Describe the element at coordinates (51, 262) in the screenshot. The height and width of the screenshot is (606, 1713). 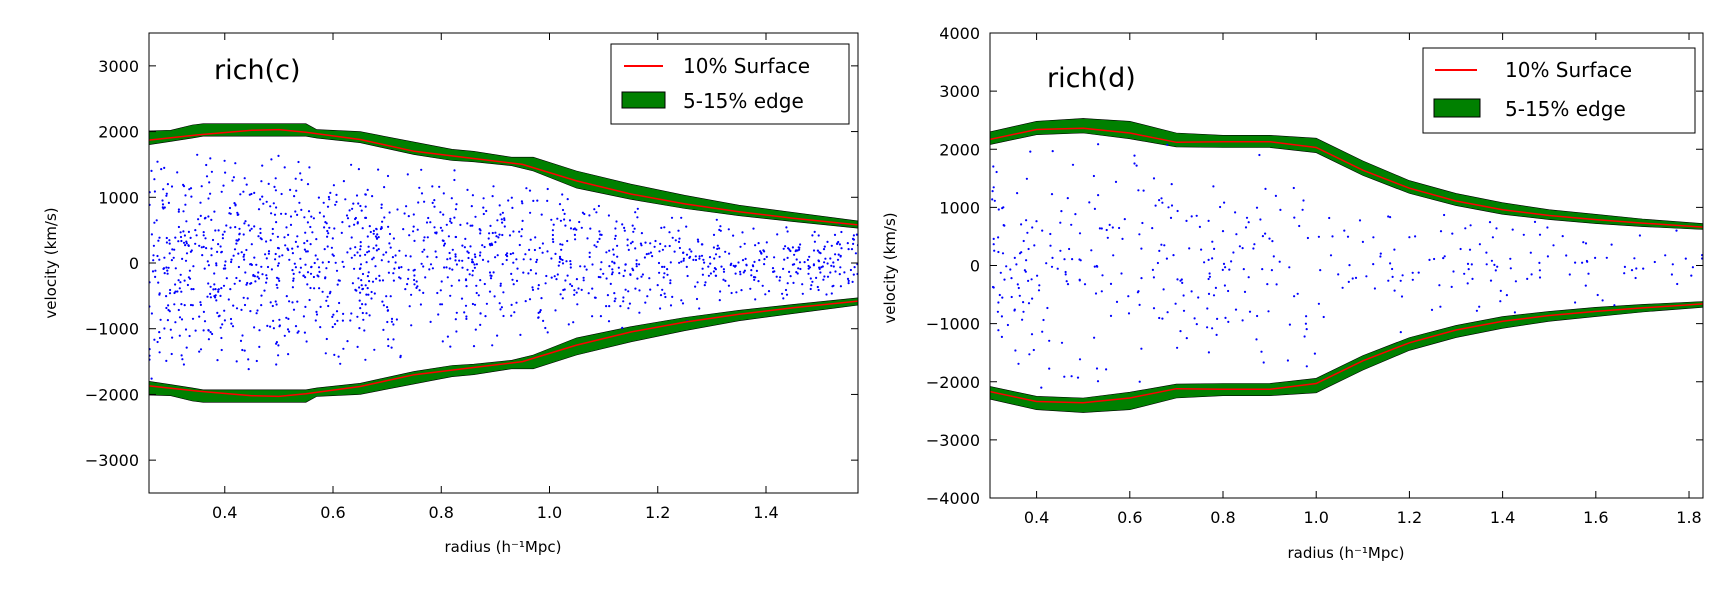
I see `y-axis-label: velocity (km/s)` at that location.